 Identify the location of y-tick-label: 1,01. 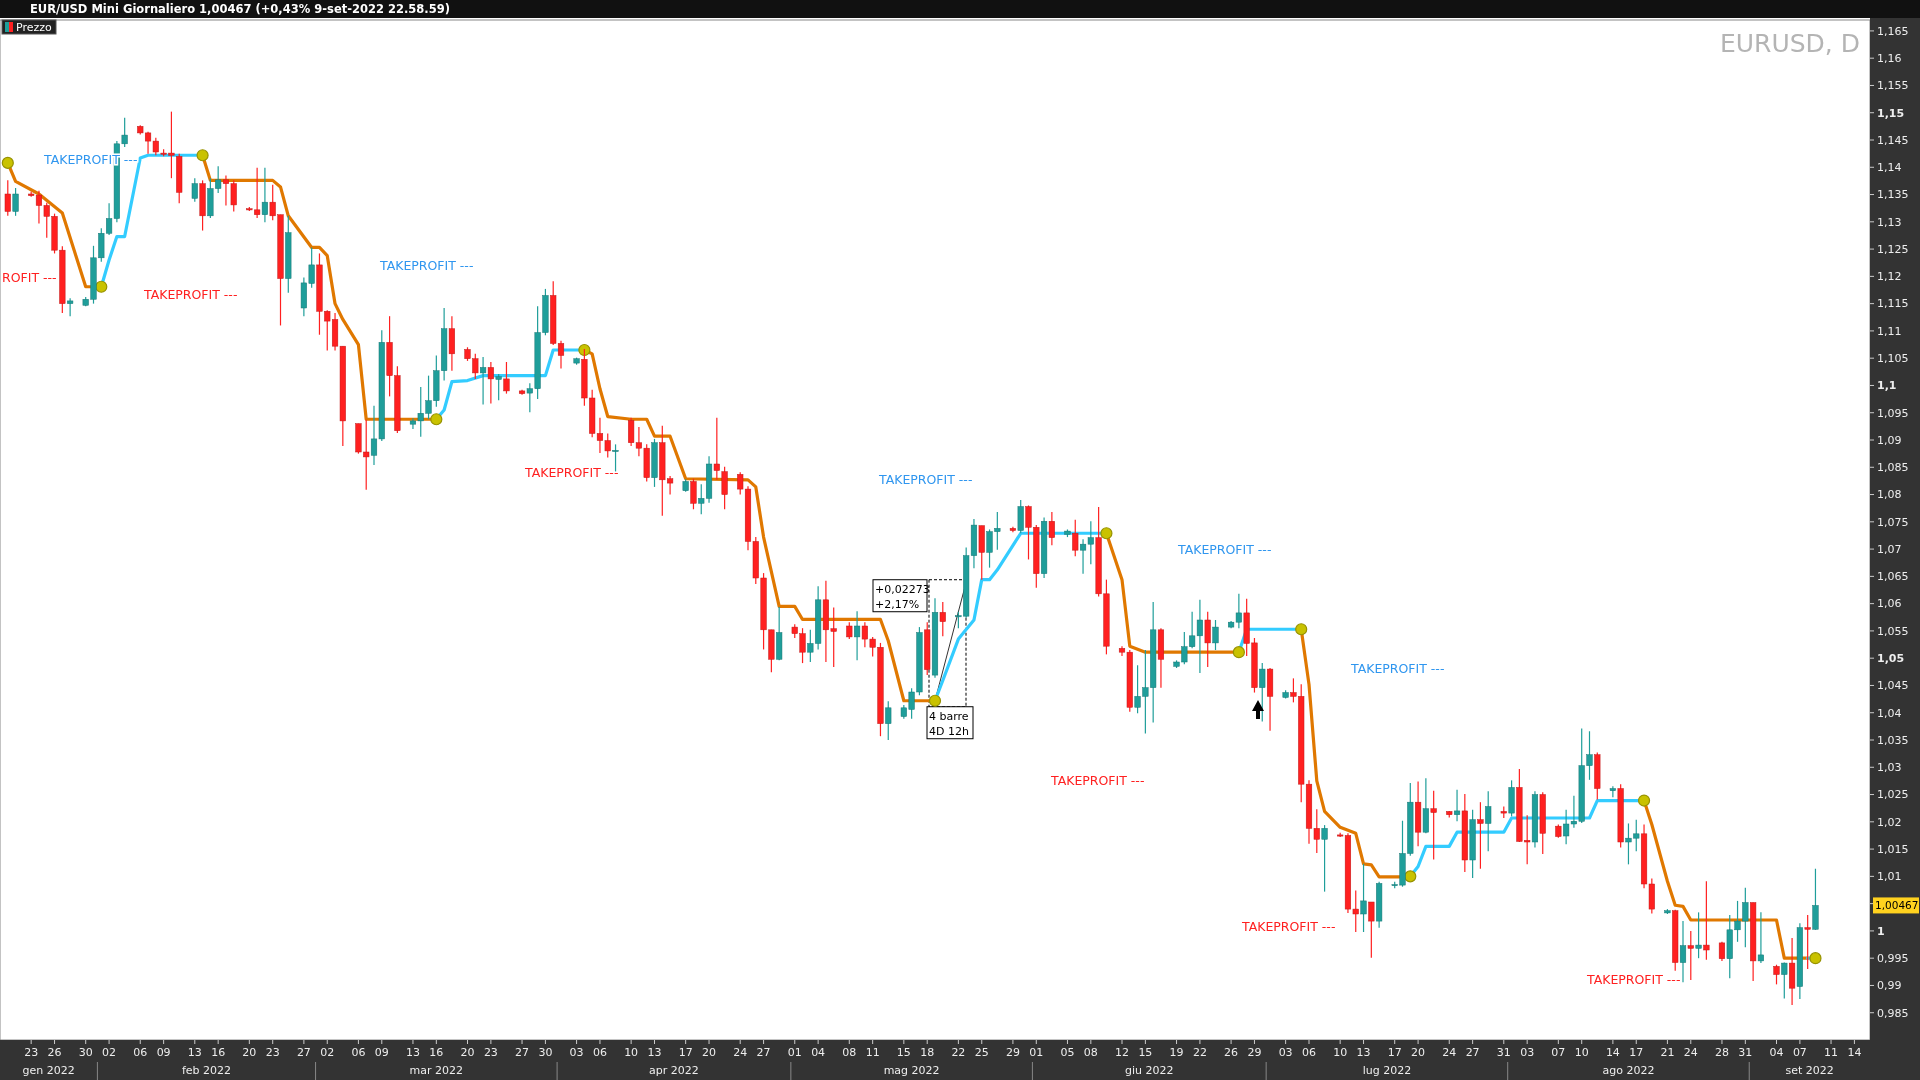
(1889, 877).